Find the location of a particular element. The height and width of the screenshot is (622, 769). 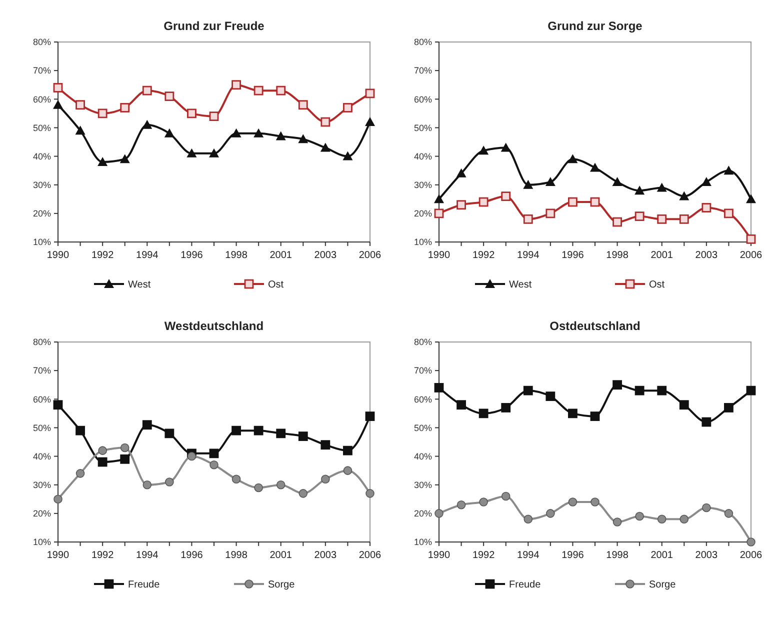

legend-label: West is located at coordinates (520, 285).